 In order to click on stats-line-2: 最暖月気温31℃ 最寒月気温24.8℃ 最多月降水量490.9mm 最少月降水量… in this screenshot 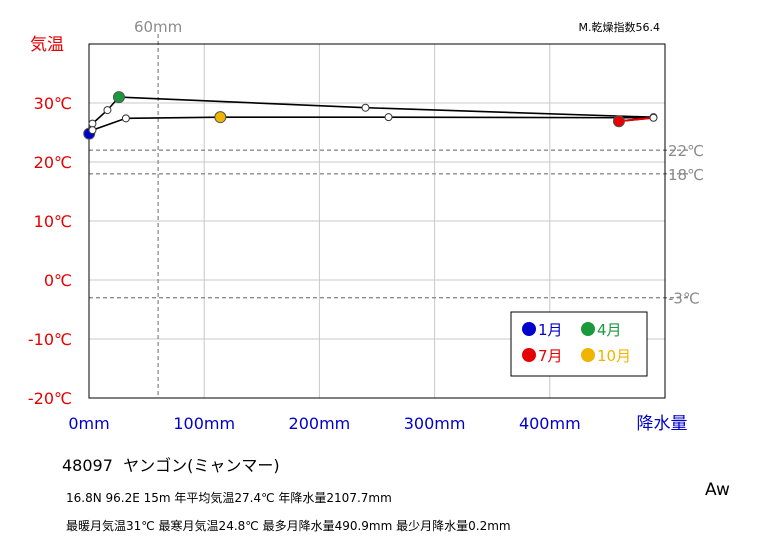, I will do `click(288, 526)`.